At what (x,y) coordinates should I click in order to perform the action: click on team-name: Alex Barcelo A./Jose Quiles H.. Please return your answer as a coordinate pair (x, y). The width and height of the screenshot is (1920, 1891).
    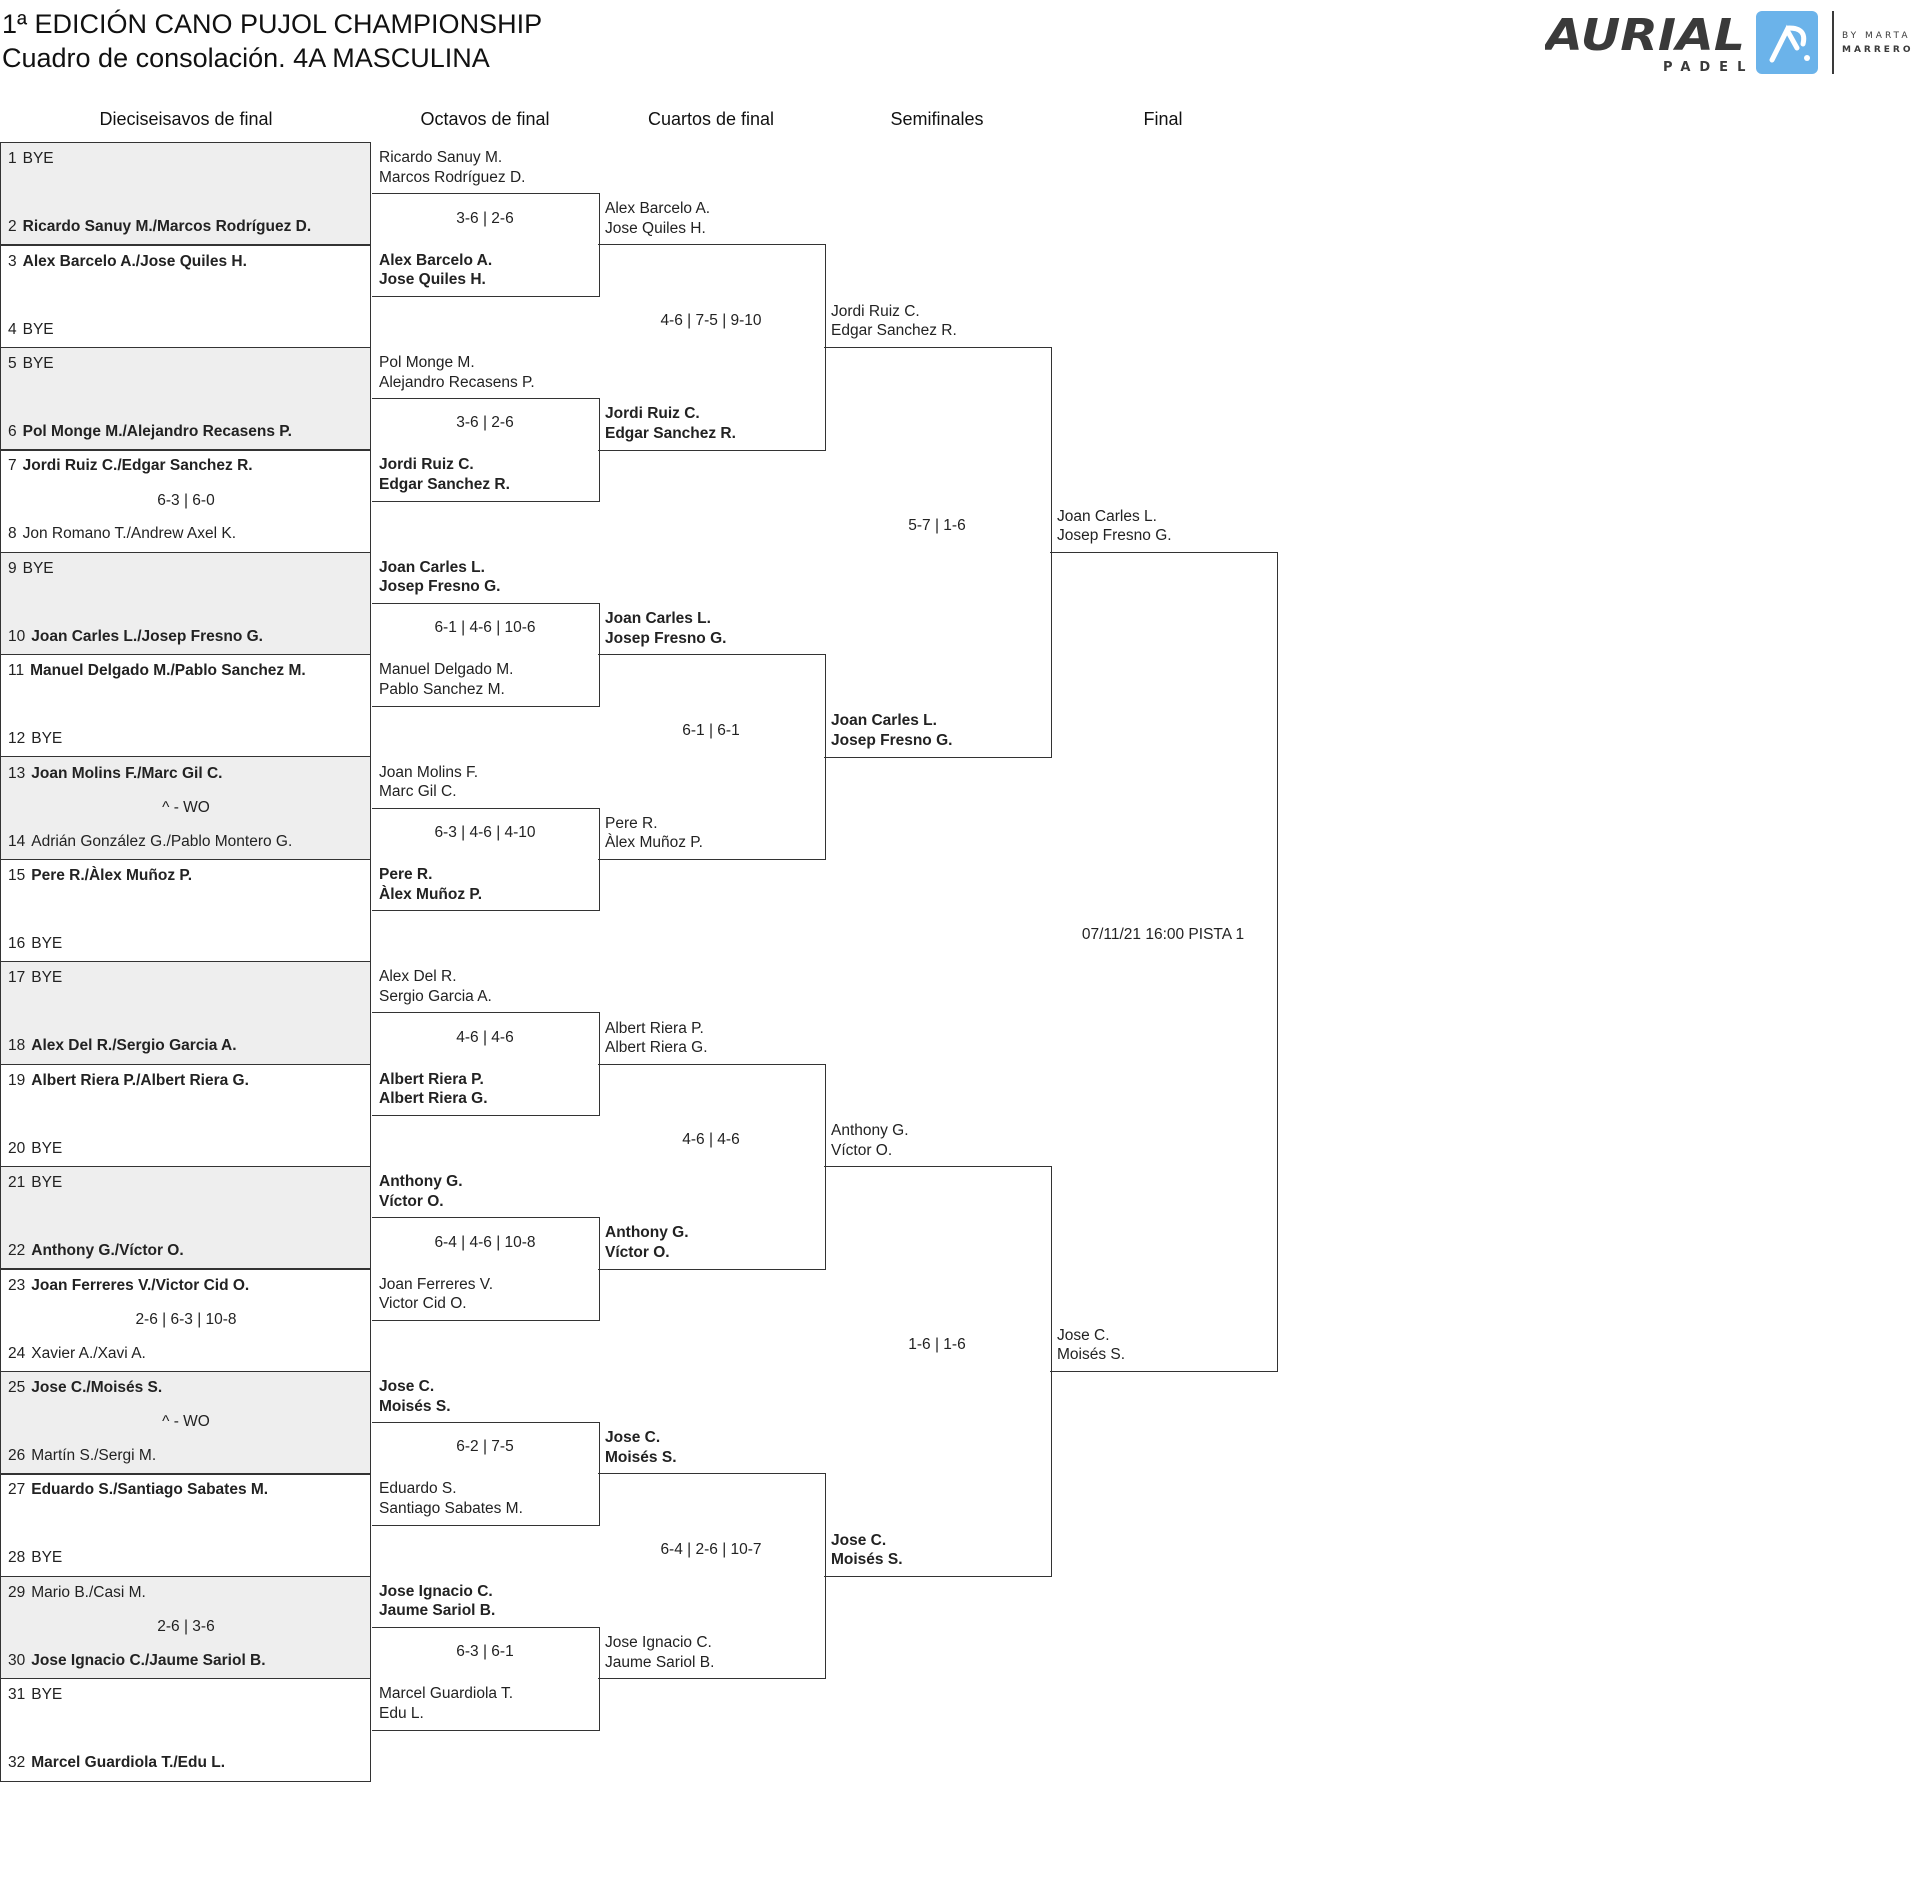
    Looking at the image, I should click on (134, 261).